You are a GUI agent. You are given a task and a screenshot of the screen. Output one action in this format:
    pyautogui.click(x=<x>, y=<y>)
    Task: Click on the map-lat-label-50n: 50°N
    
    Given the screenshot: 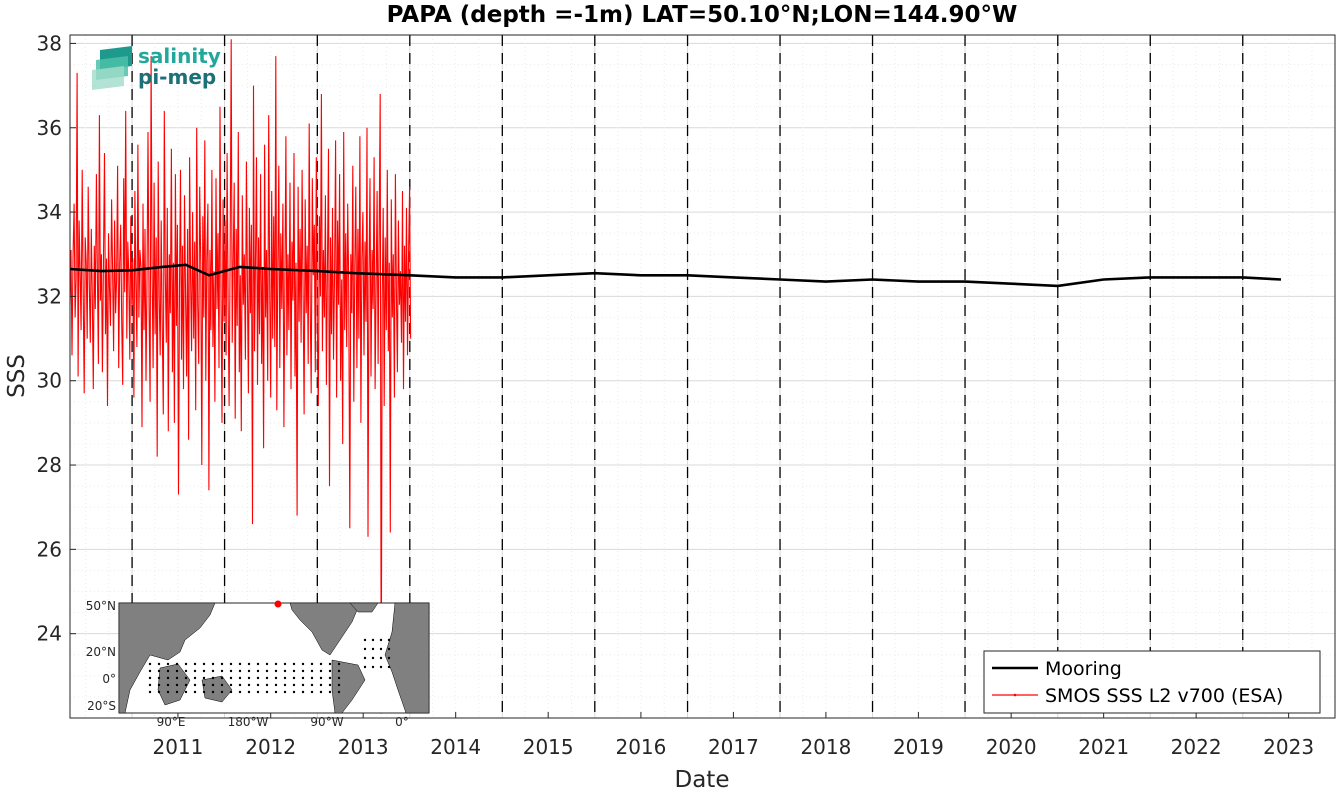 What is the action you would take?
    pyautogui.click(x=101, y=606)
    